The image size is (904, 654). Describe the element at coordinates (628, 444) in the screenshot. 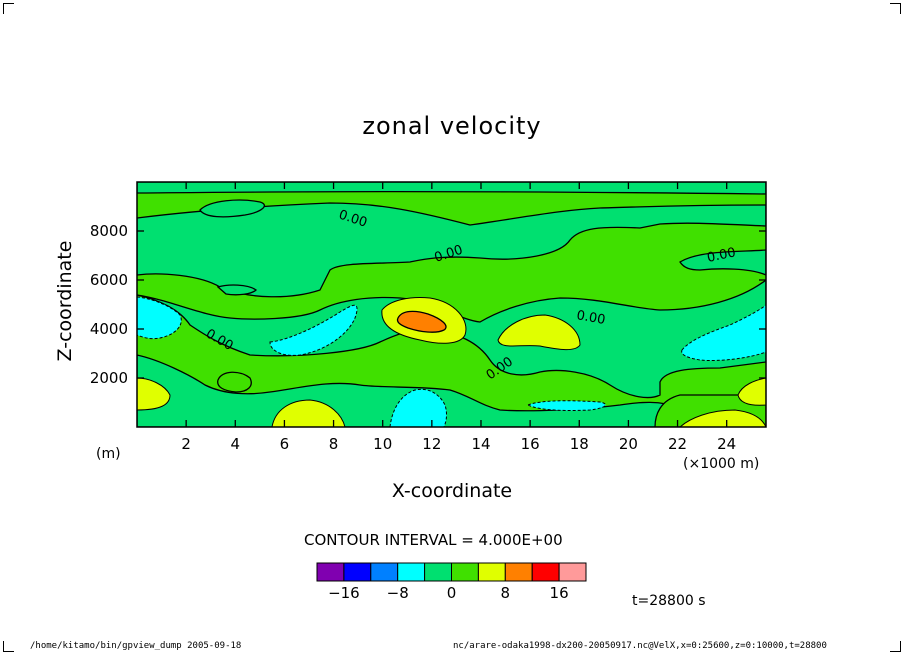

I see `x-tick-label: 20` at that location.